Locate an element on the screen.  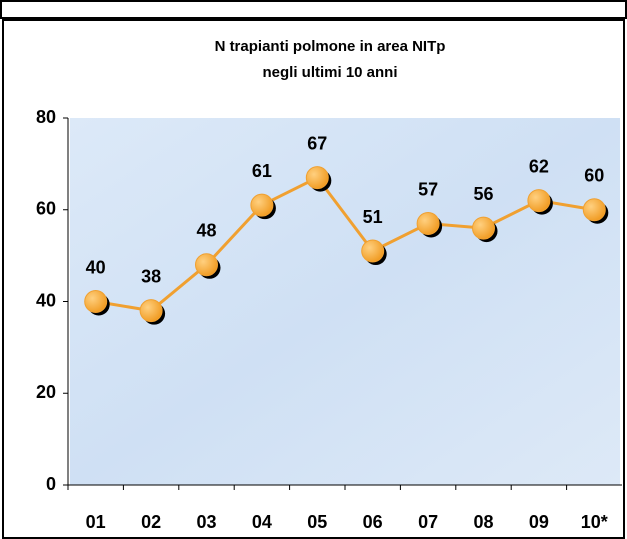
data-label: 40 is located at coordinates (96, 267).